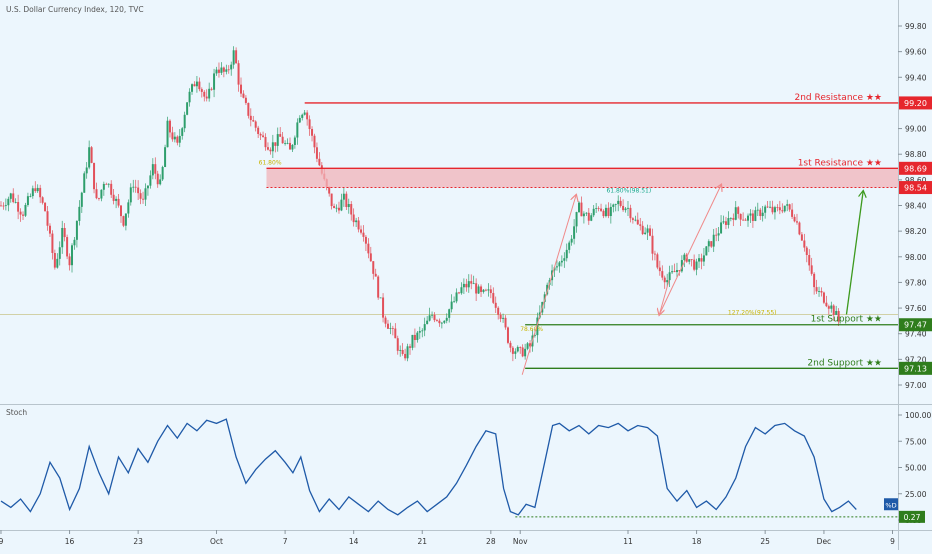 The width and height of the screenshot is (932, 554). Describe the element at coordinates (916, 359) in the screenshot. I see `price-tick-label: 97.20` at that location.